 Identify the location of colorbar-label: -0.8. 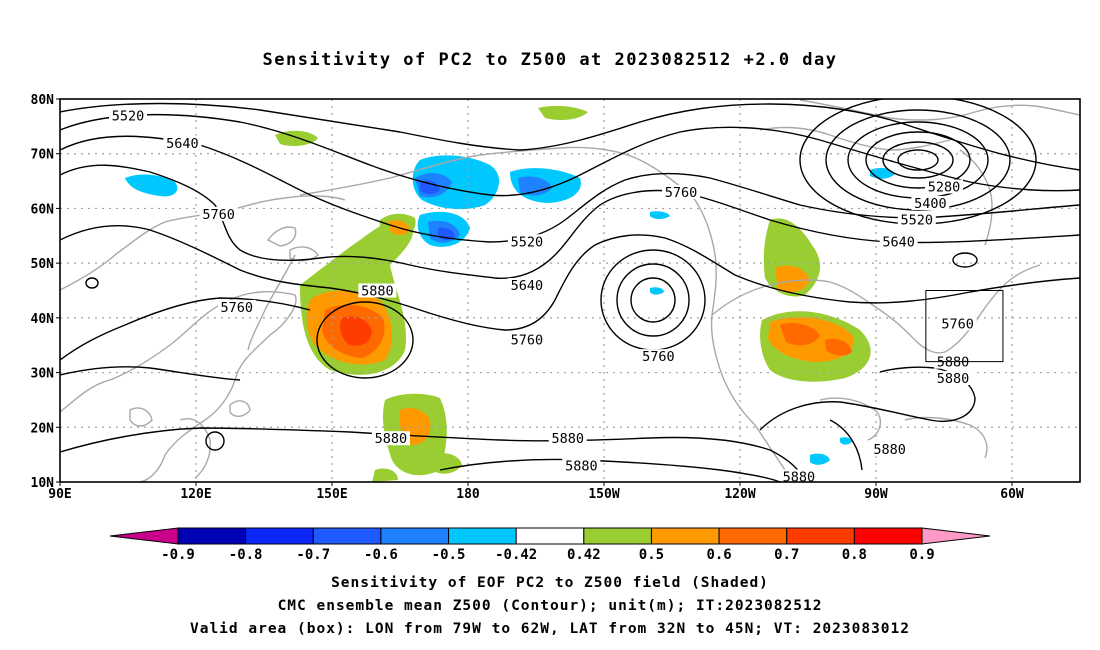
(246, 555).